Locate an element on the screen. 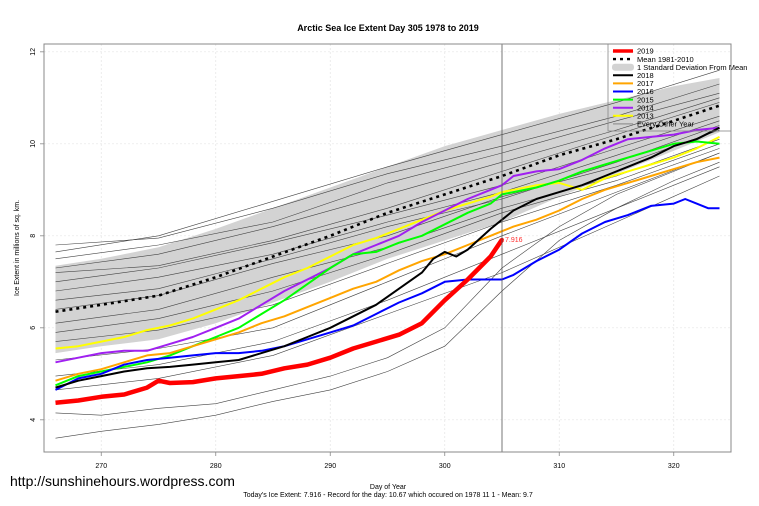  y-tick-label: 10 is located at coordinates (33, 144).